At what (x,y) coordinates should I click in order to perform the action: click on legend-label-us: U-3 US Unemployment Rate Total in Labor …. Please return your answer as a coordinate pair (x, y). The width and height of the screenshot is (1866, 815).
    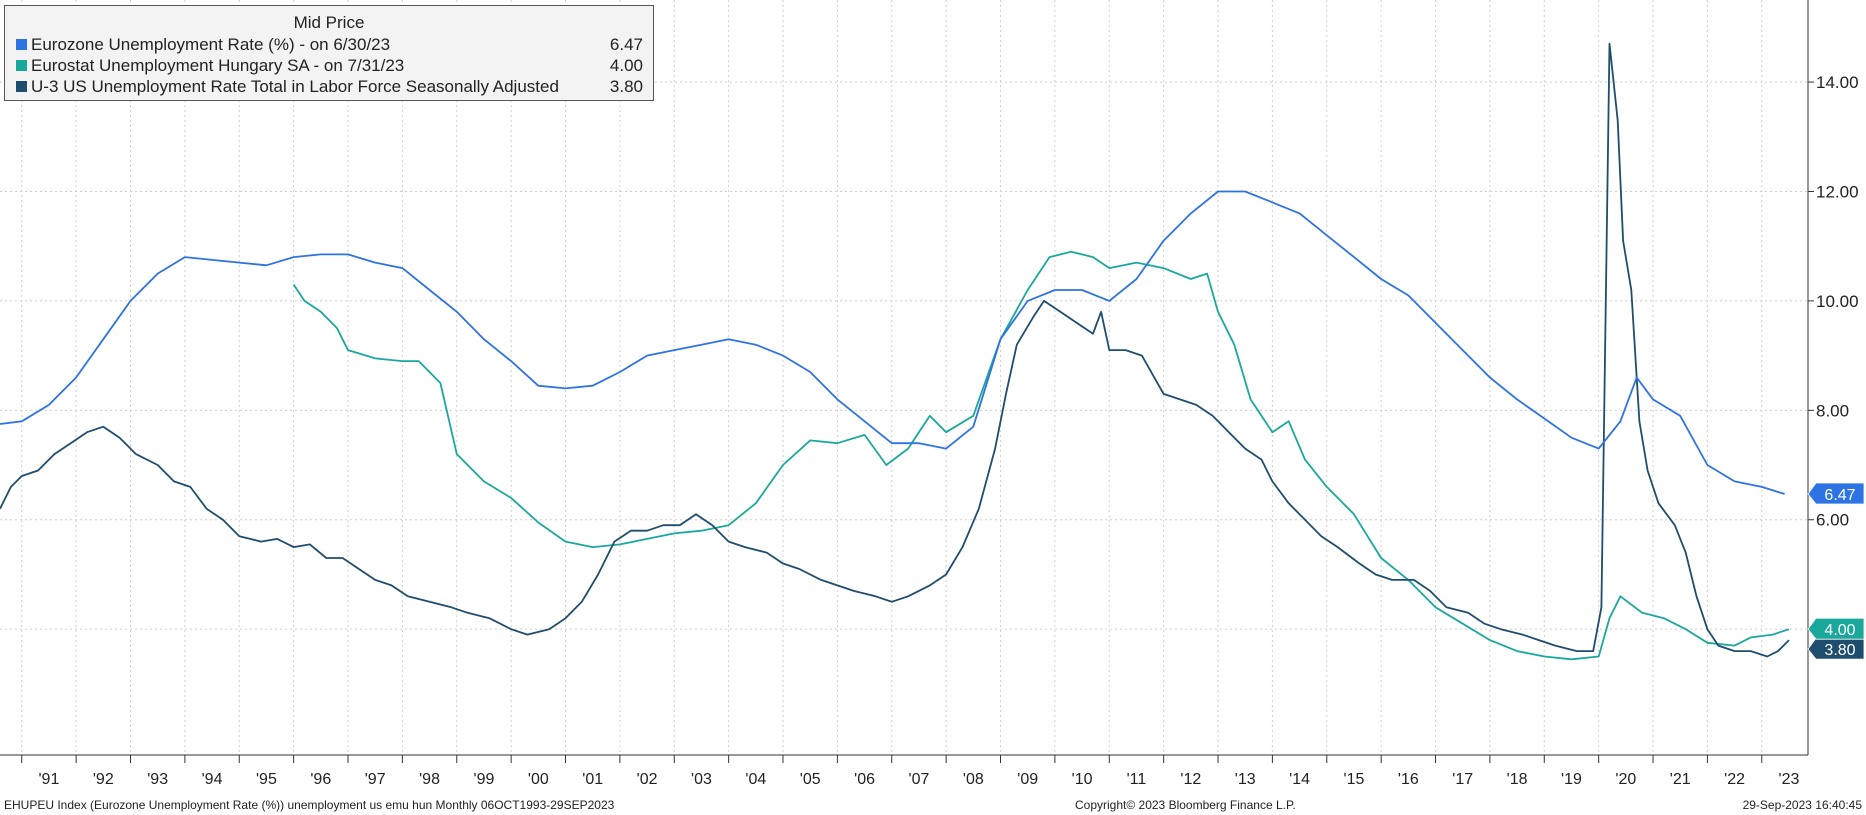
    Looking at the image, I should click on (295, 86).